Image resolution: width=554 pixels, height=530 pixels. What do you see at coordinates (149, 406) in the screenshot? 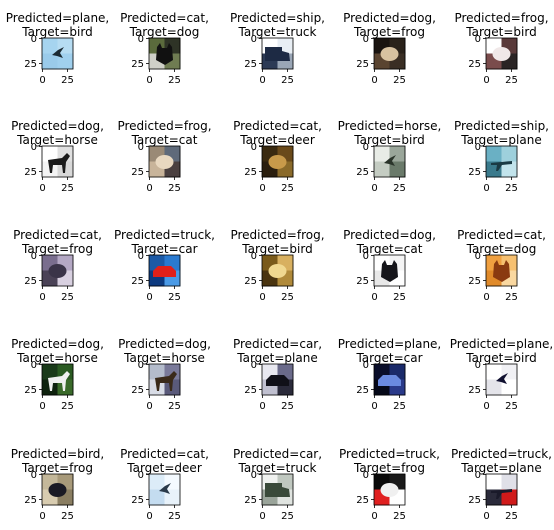
I see `panel-17-xtick-label: 0` at bounding box center [149, 406].